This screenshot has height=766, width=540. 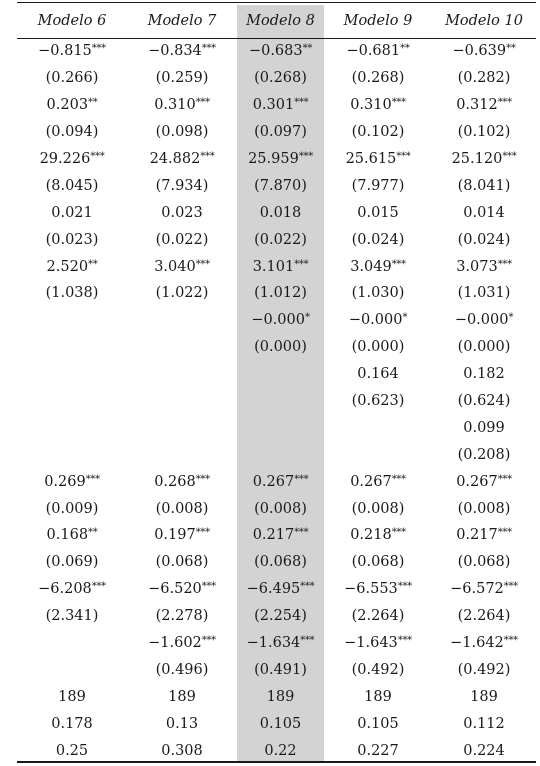 I want to click on table-cell: 0.227, so click(x=378, y=750).